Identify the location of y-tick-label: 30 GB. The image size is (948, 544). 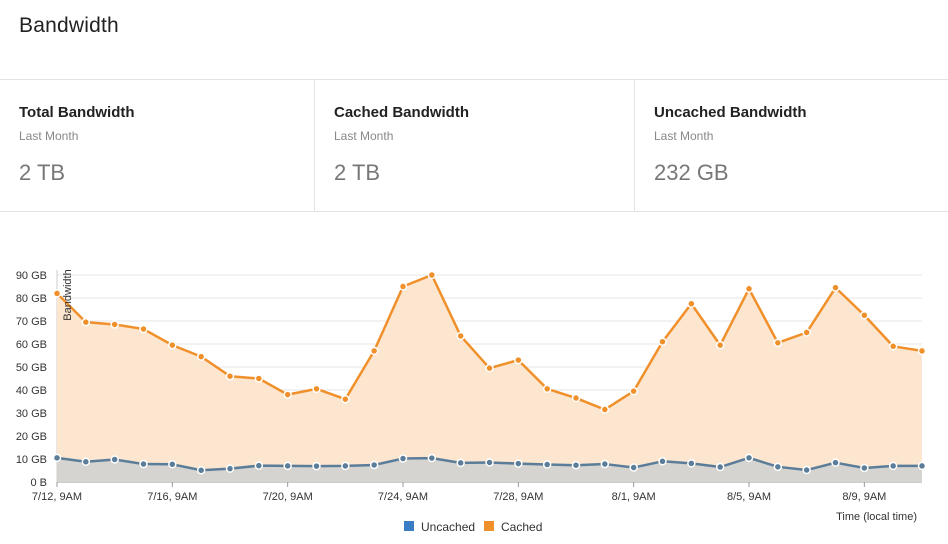
(31, 414).